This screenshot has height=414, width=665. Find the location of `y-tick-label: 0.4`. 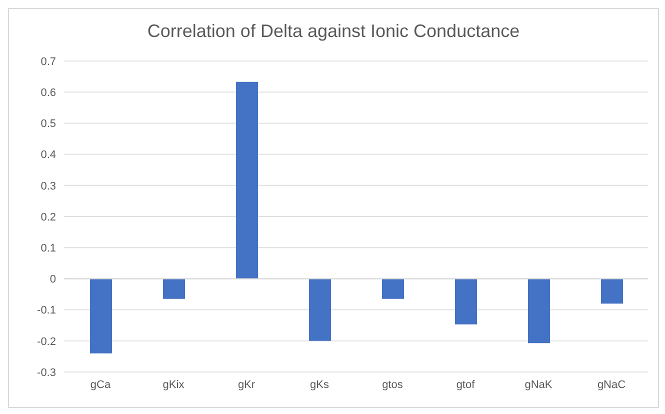

y-tick-label: 0.4 is located at coordinates (48, 155).